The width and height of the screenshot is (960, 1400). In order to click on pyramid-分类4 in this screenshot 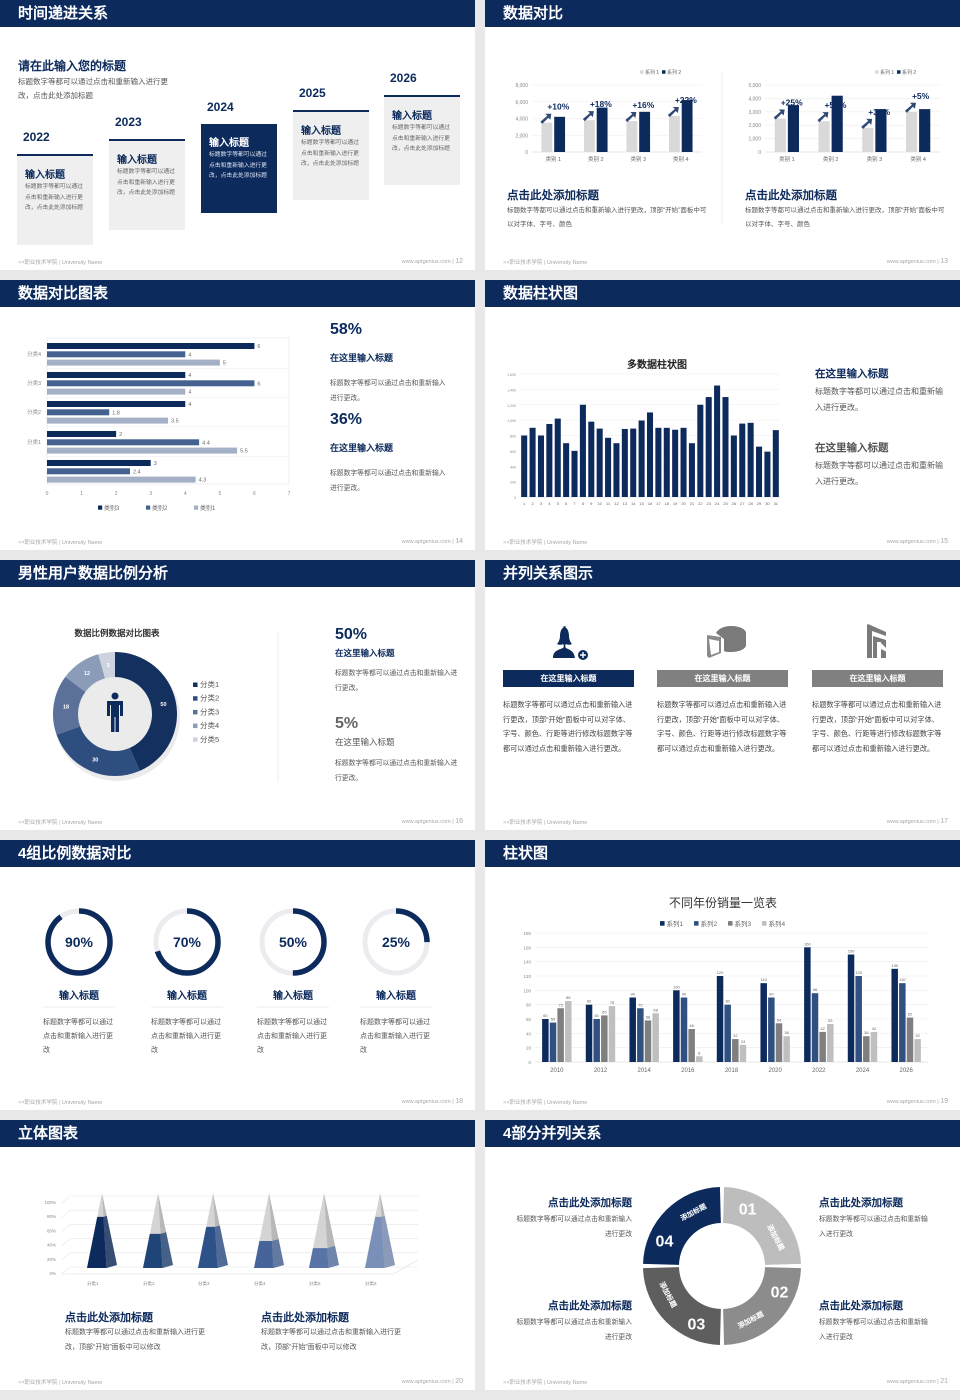, I will do `click(264, 1254)`.